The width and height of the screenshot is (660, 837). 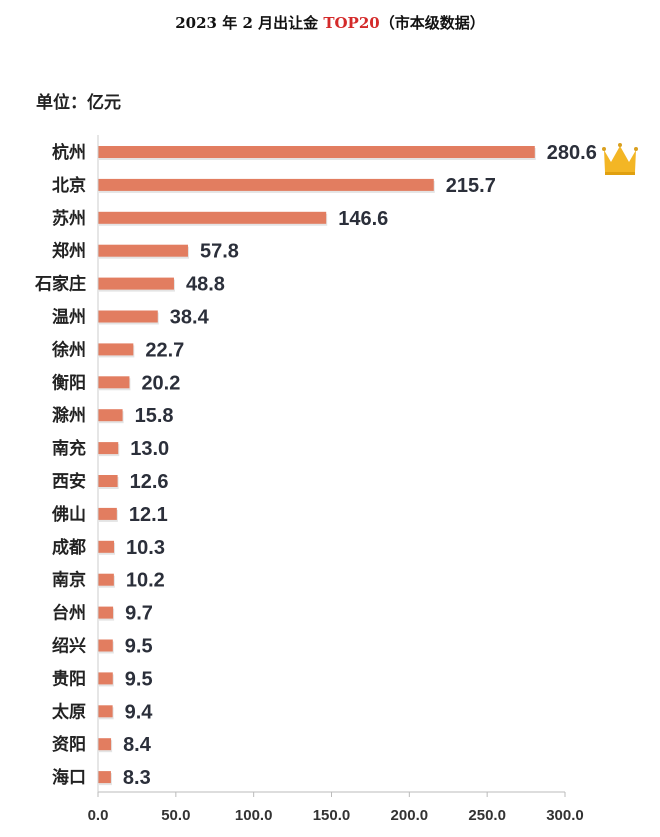 I want to click on category-label: 佛山, so click(x=68, y=514).